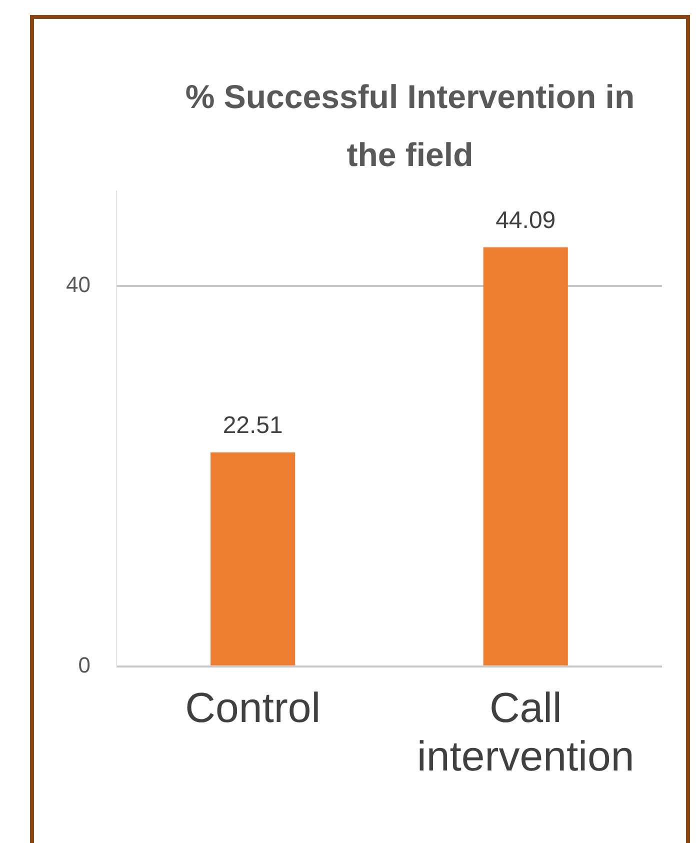 This screenshot has height=843, width=698. What do you see at coordinates (526, 220) in the screenshot?
I see `data-label: 44.09` at bounding box center [526, 220].